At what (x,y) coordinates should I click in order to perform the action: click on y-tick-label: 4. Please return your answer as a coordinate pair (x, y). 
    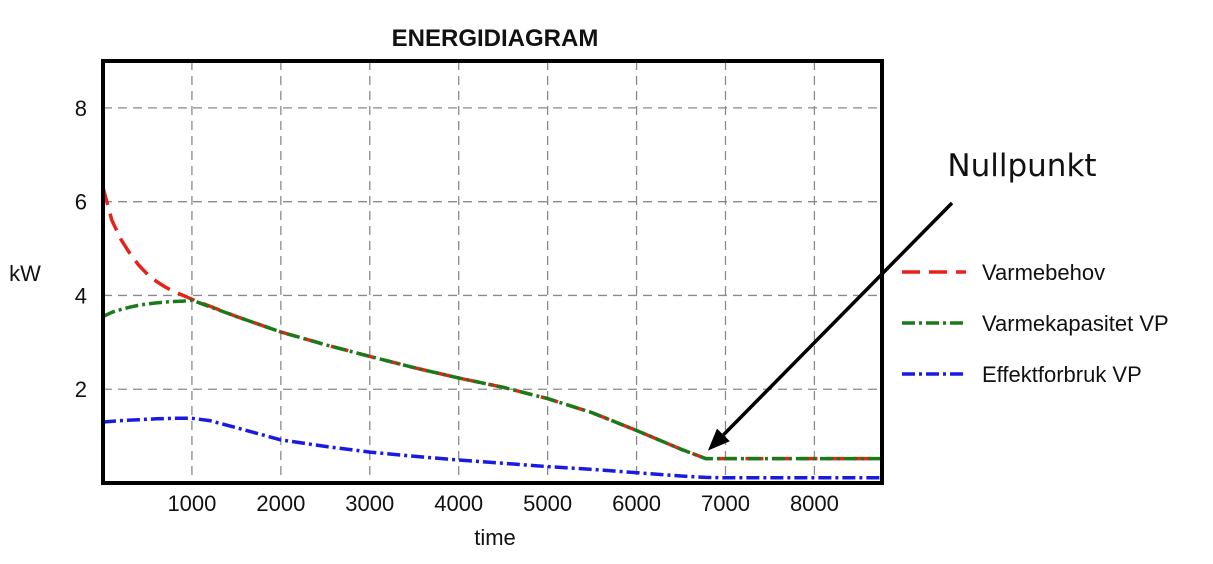
    Looking at the image, I should click on (81, 295).